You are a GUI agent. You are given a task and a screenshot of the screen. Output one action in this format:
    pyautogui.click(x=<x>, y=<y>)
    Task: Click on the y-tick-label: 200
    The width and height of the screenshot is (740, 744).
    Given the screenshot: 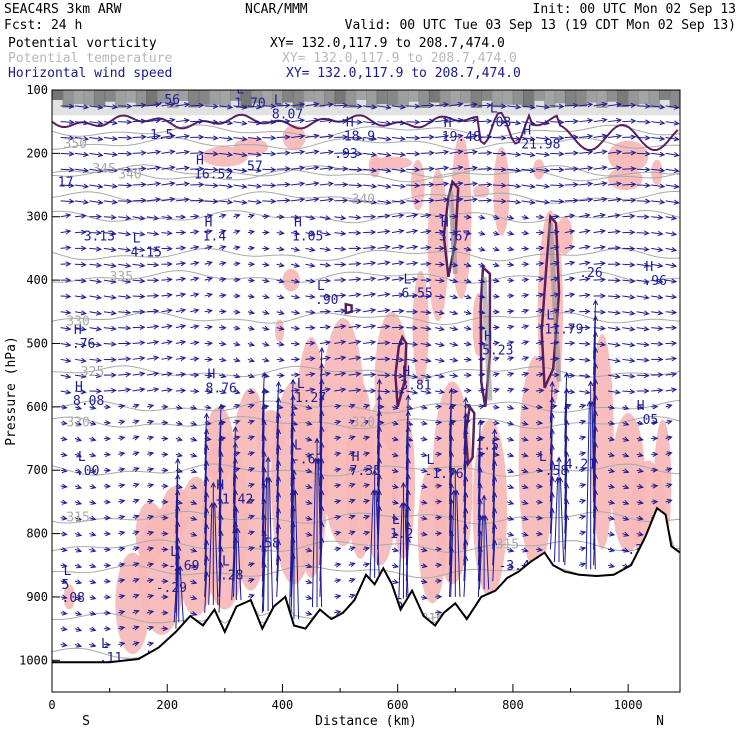 What is the action you would take?
    pyautogui.click(x=37, y=153)
    